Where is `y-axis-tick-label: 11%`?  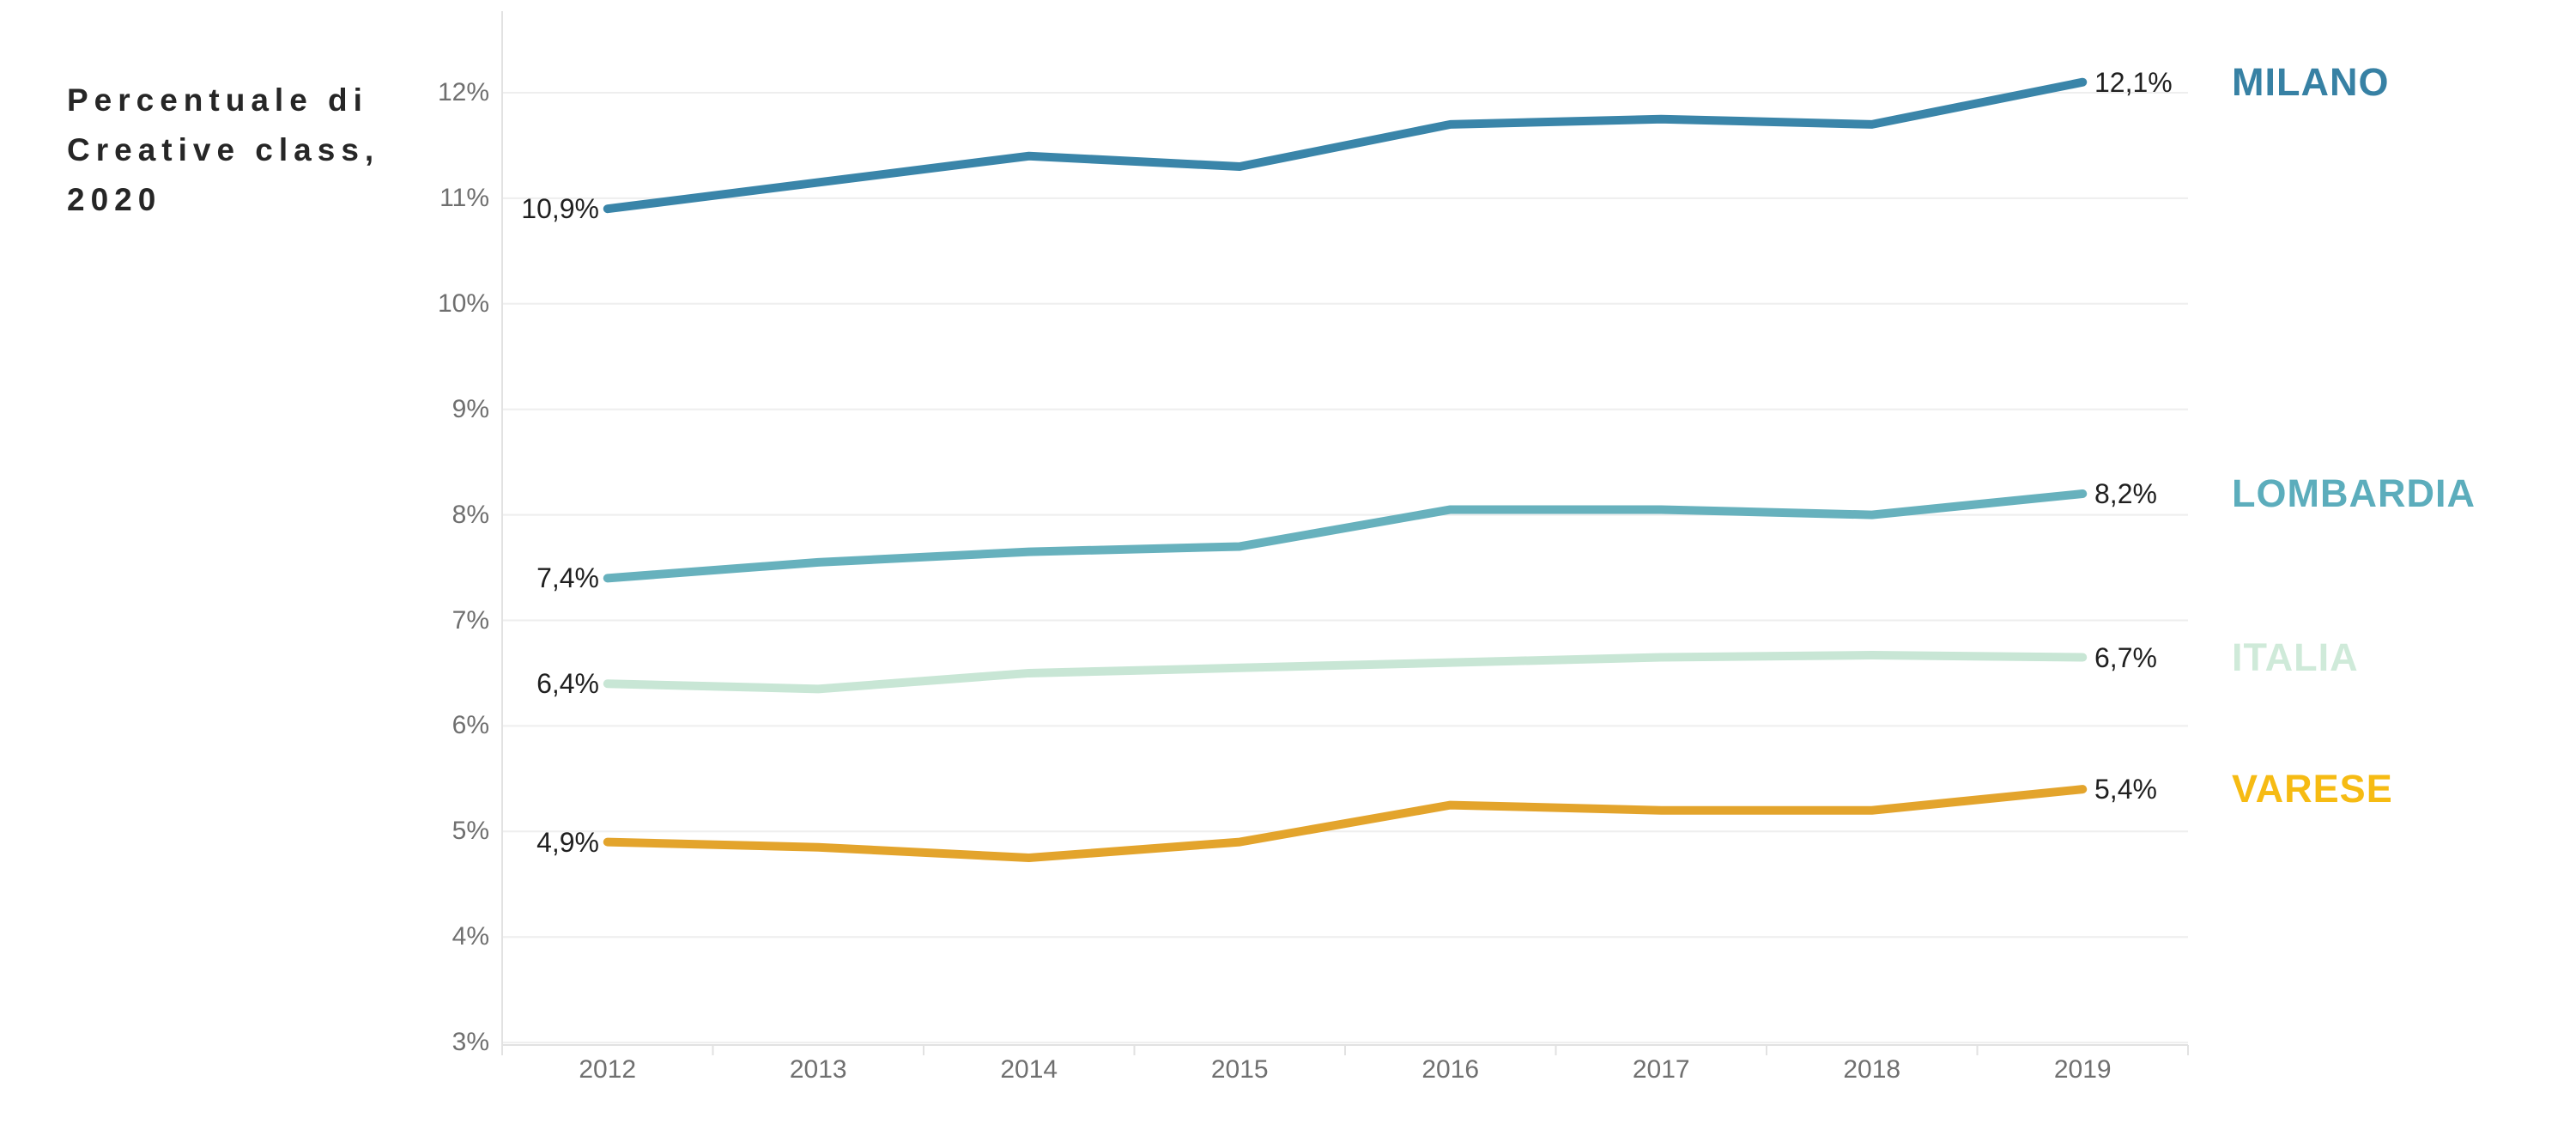
y-axis-tick-label: 11% is located at coordinates (464, 198).